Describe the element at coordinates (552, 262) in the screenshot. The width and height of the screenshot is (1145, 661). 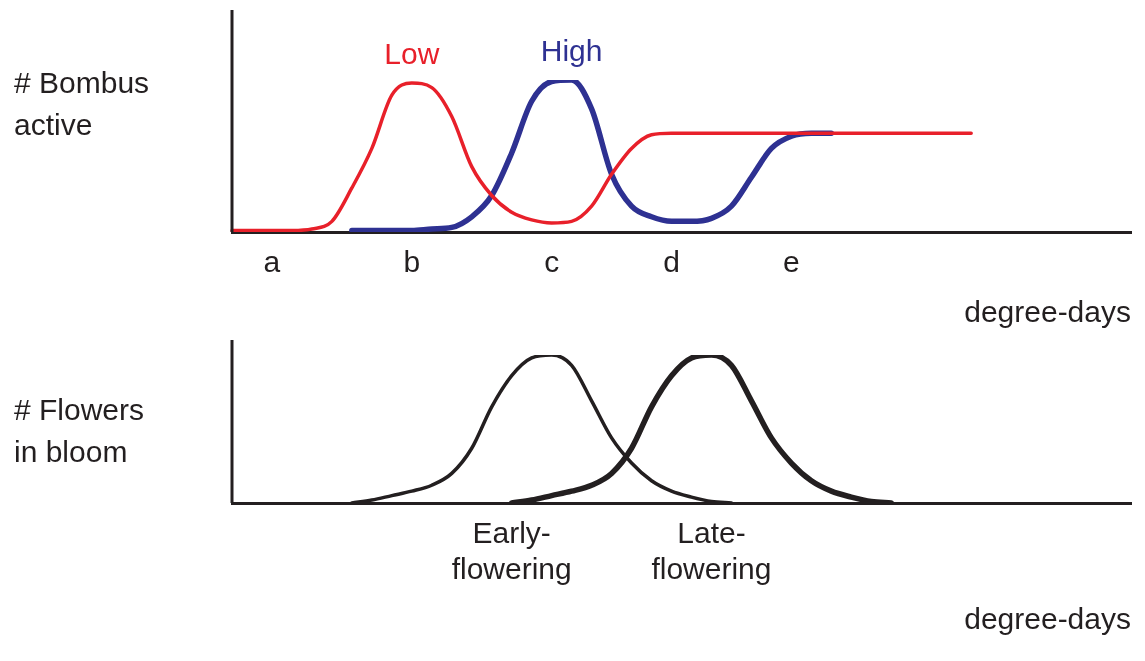
I see `x-tick-label: c` at that location.